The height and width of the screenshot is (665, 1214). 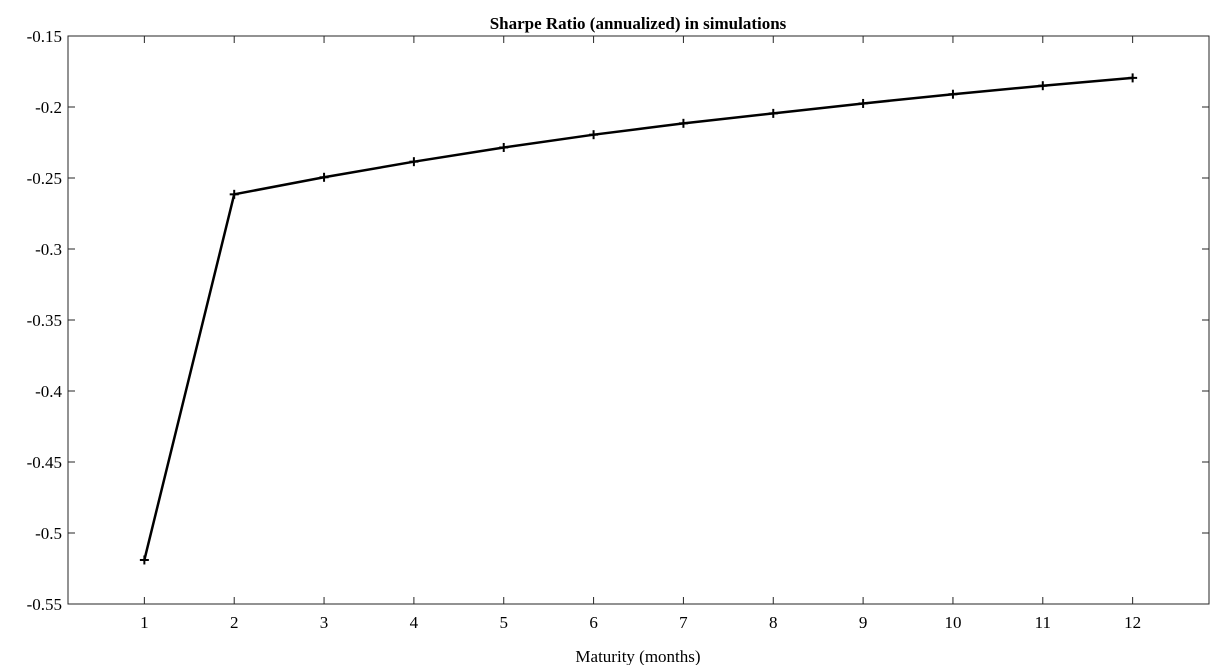 I want to click on x-tick-label: 12, so click(x=1132, y=622).